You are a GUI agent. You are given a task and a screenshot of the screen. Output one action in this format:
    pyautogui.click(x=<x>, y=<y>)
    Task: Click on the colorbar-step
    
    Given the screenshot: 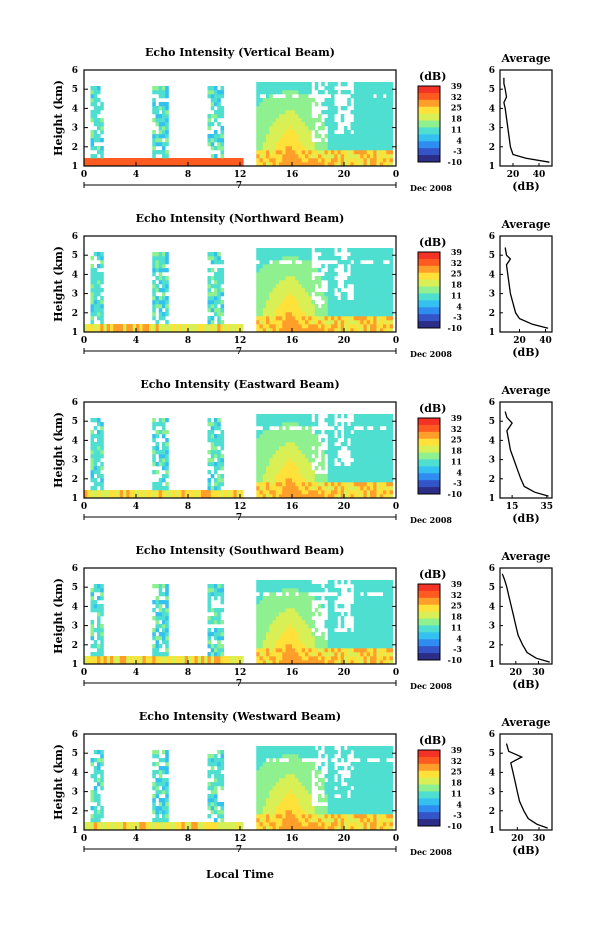 What is the action you would take?
    pyautogui.click(x=429, y=143)
    